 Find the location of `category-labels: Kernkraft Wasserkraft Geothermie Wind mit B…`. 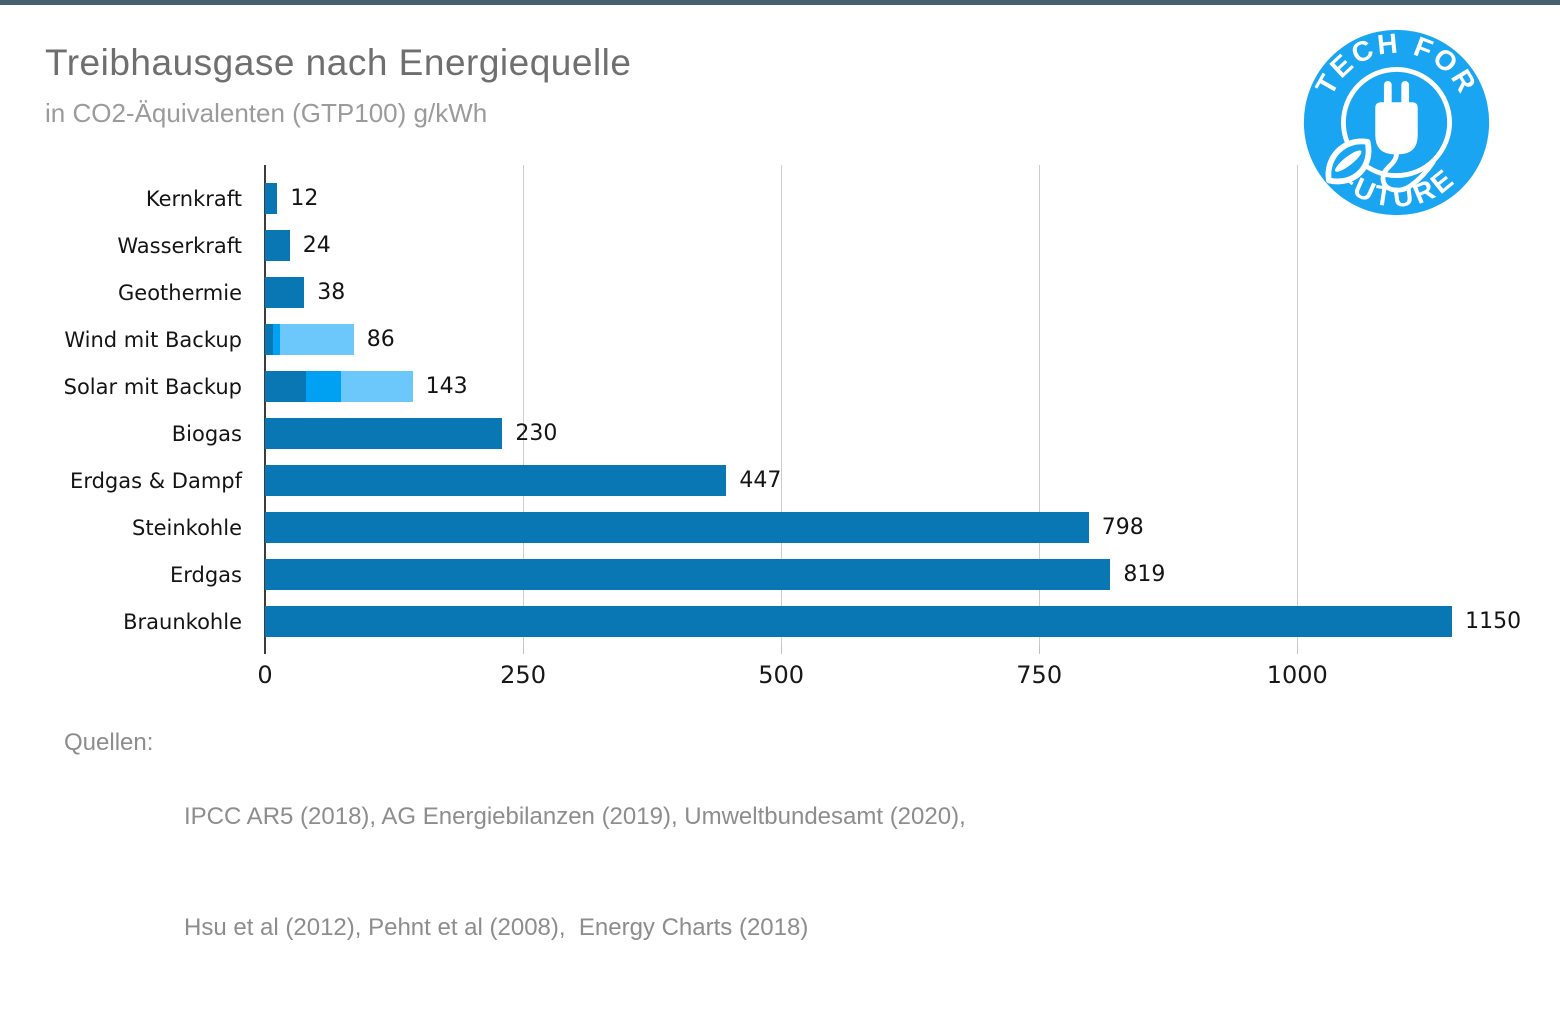

category-labels: Kernkraft Wasserkraft Geothermie Wind mit B… is located at coordinates (127, 410).